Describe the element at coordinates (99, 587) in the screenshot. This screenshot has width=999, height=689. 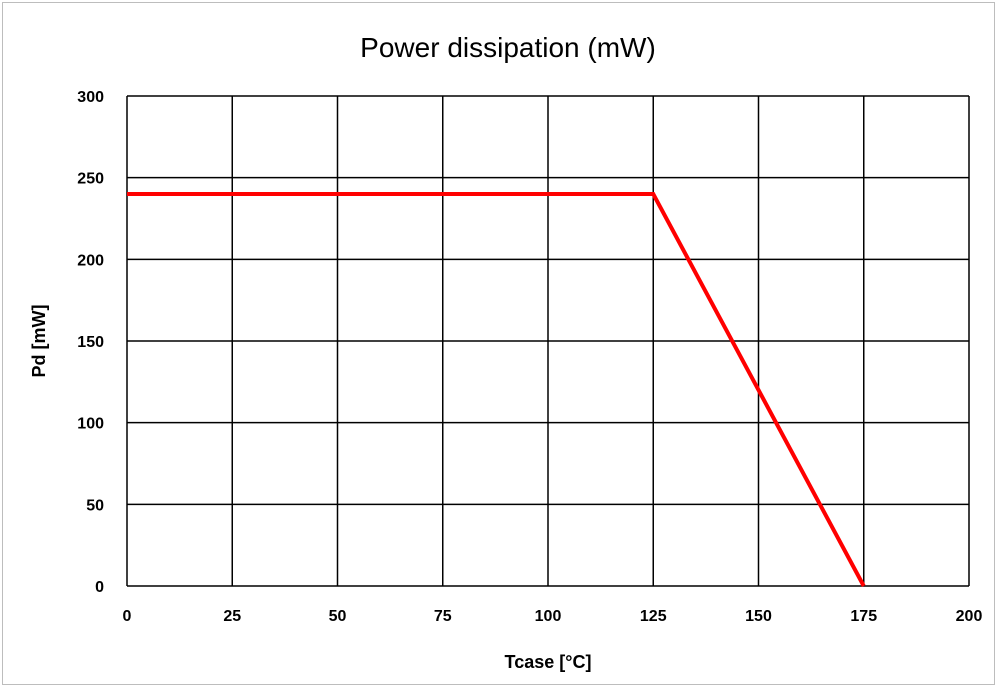
I see `y-tick-label: 0` at that location.